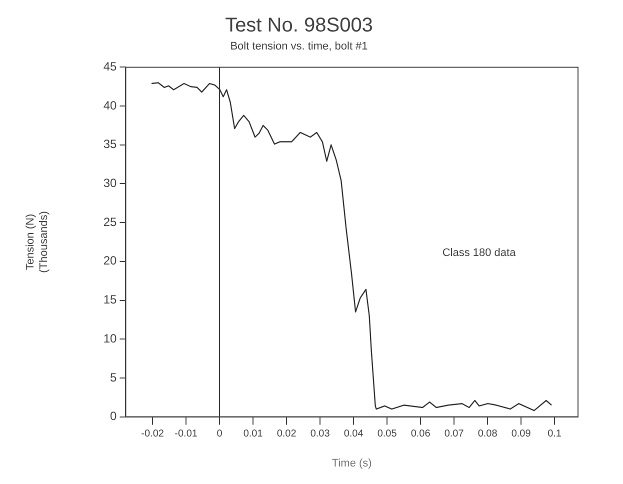 Image resolution: width=623 pixels, height=484 pixels. What do you see at coordinates (286, 434) in the screenshot?
I see `x-tick-label: 0.02` at bounding box center [286, 434].